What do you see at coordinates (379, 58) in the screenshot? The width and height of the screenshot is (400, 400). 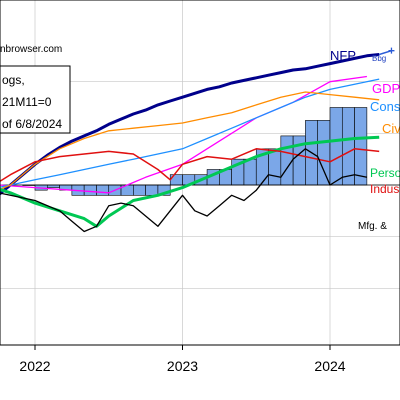 I see `series-label-1: Bbg` at bounding box center [379, 58].